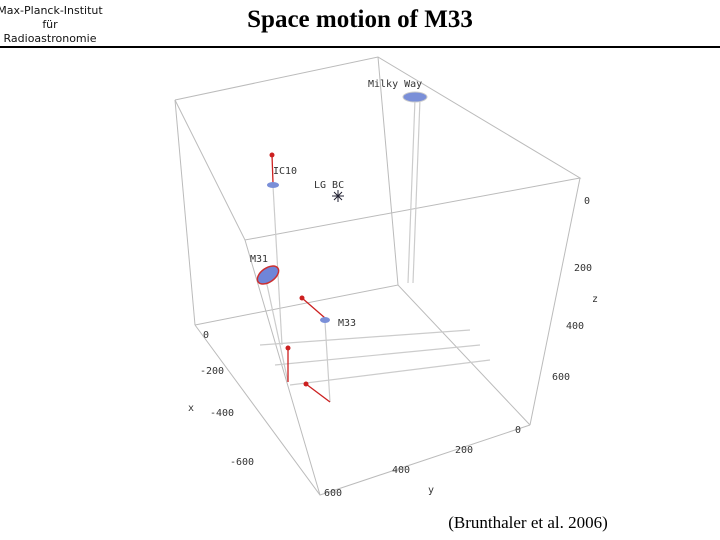 The width and height of the screenshot is (720, 540). What do you see at coordinates (191, 408) in the screenshot?
I see `x-axis-label: x` at bounding box center [191, 408].